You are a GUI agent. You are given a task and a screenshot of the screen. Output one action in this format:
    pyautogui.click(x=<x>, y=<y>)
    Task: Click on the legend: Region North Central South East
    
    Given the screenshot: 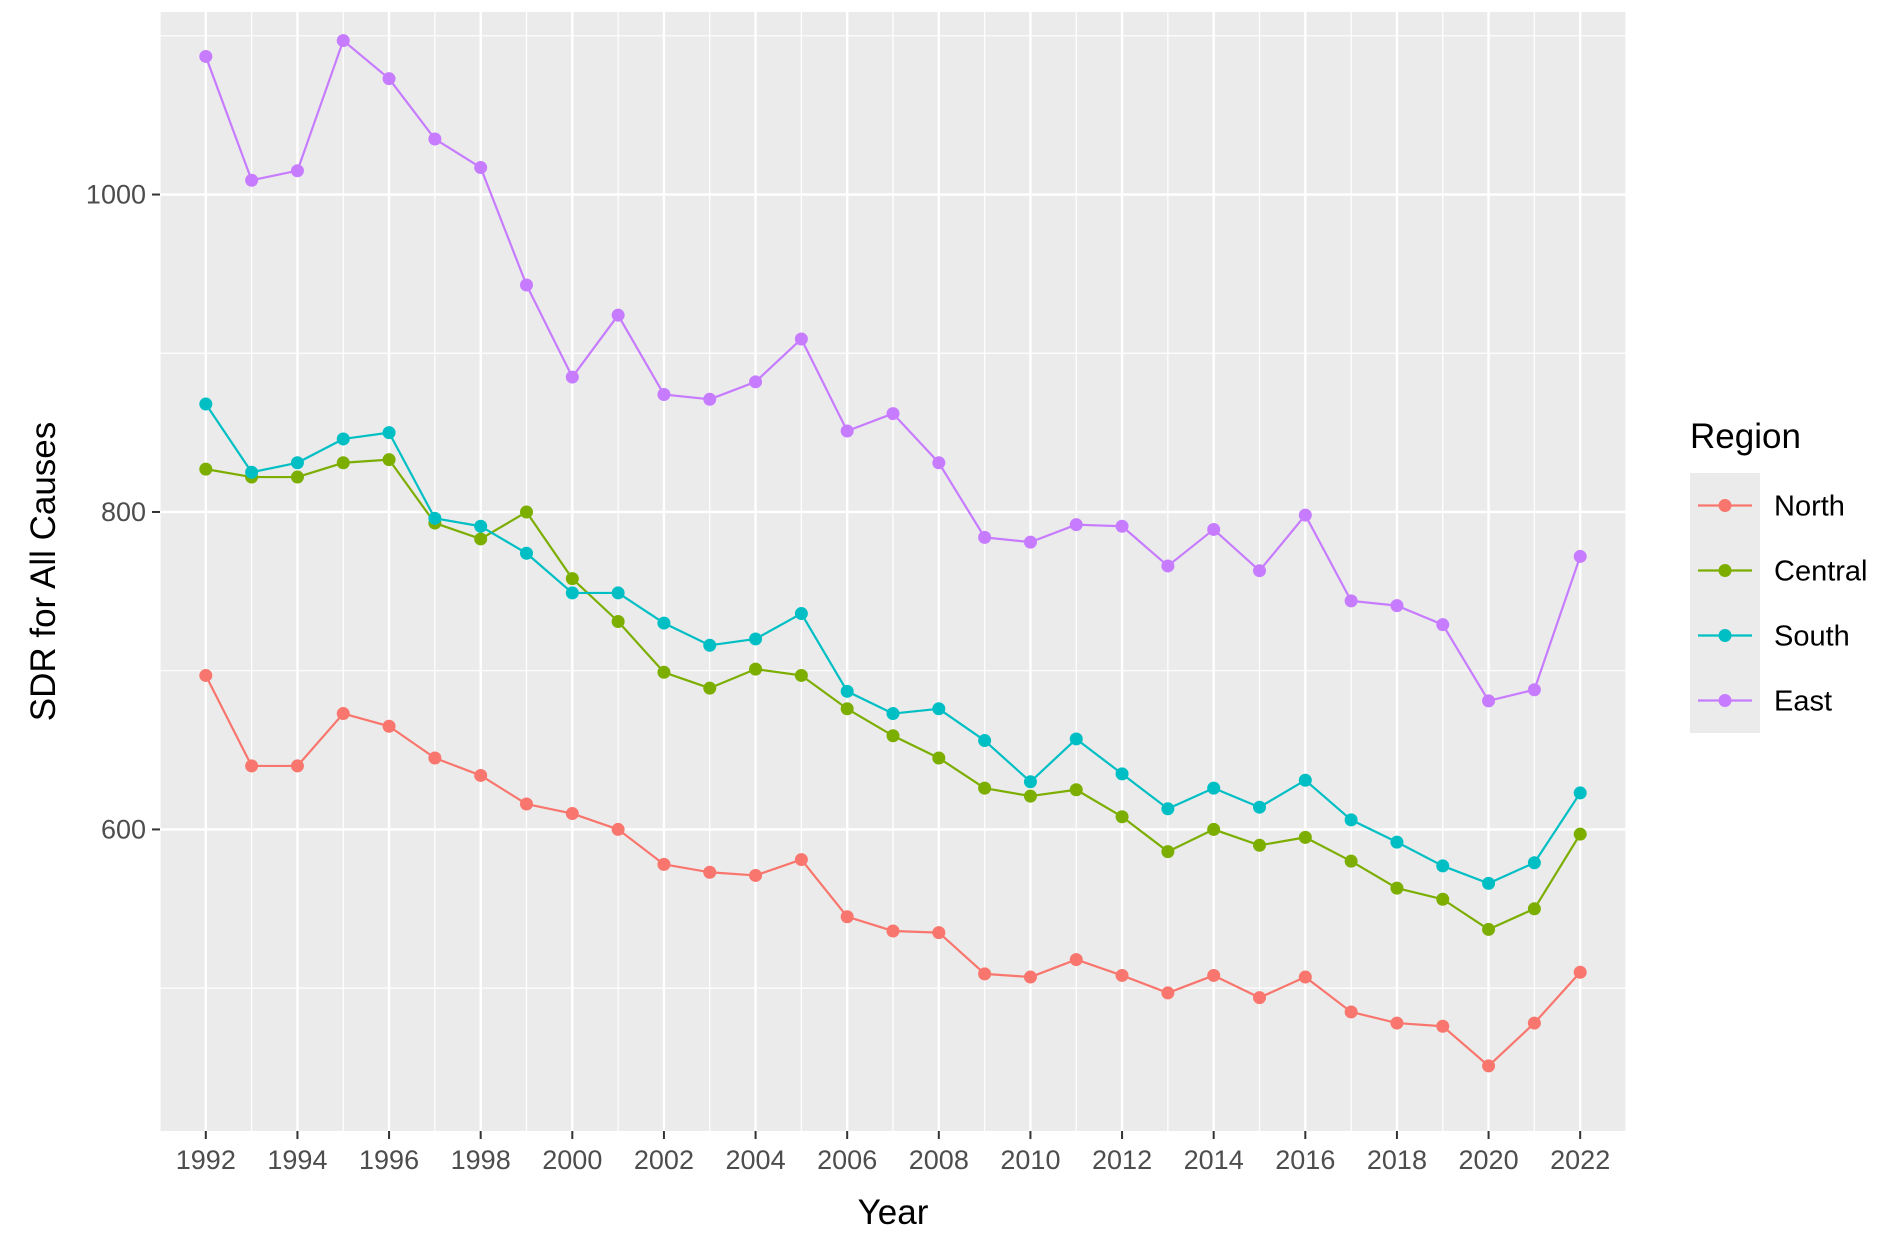 What is the action you would take?
    pyautogui.click(x=1779, y=575)
    